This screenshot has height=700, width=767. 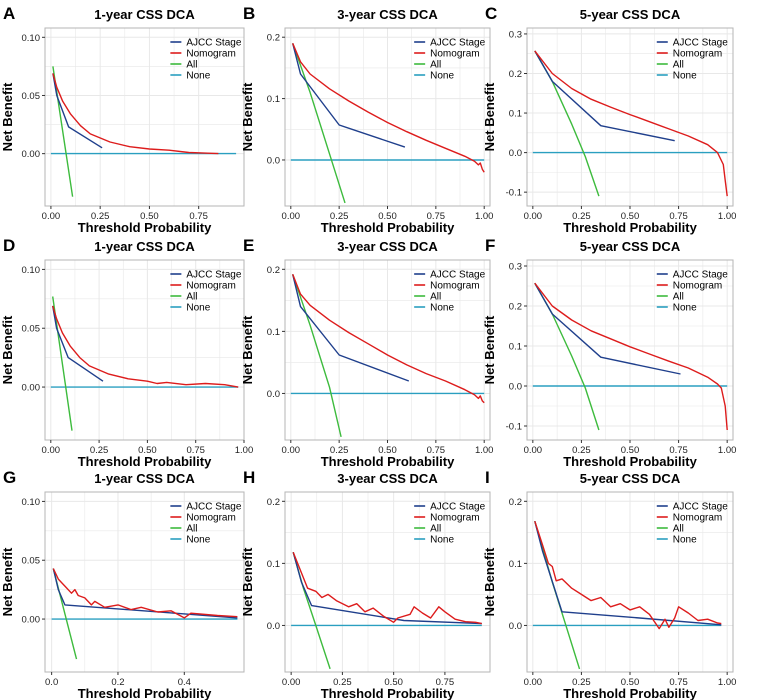 I want to click on panel-title: 5-year CSS DCA, so click(x=630, y=14).